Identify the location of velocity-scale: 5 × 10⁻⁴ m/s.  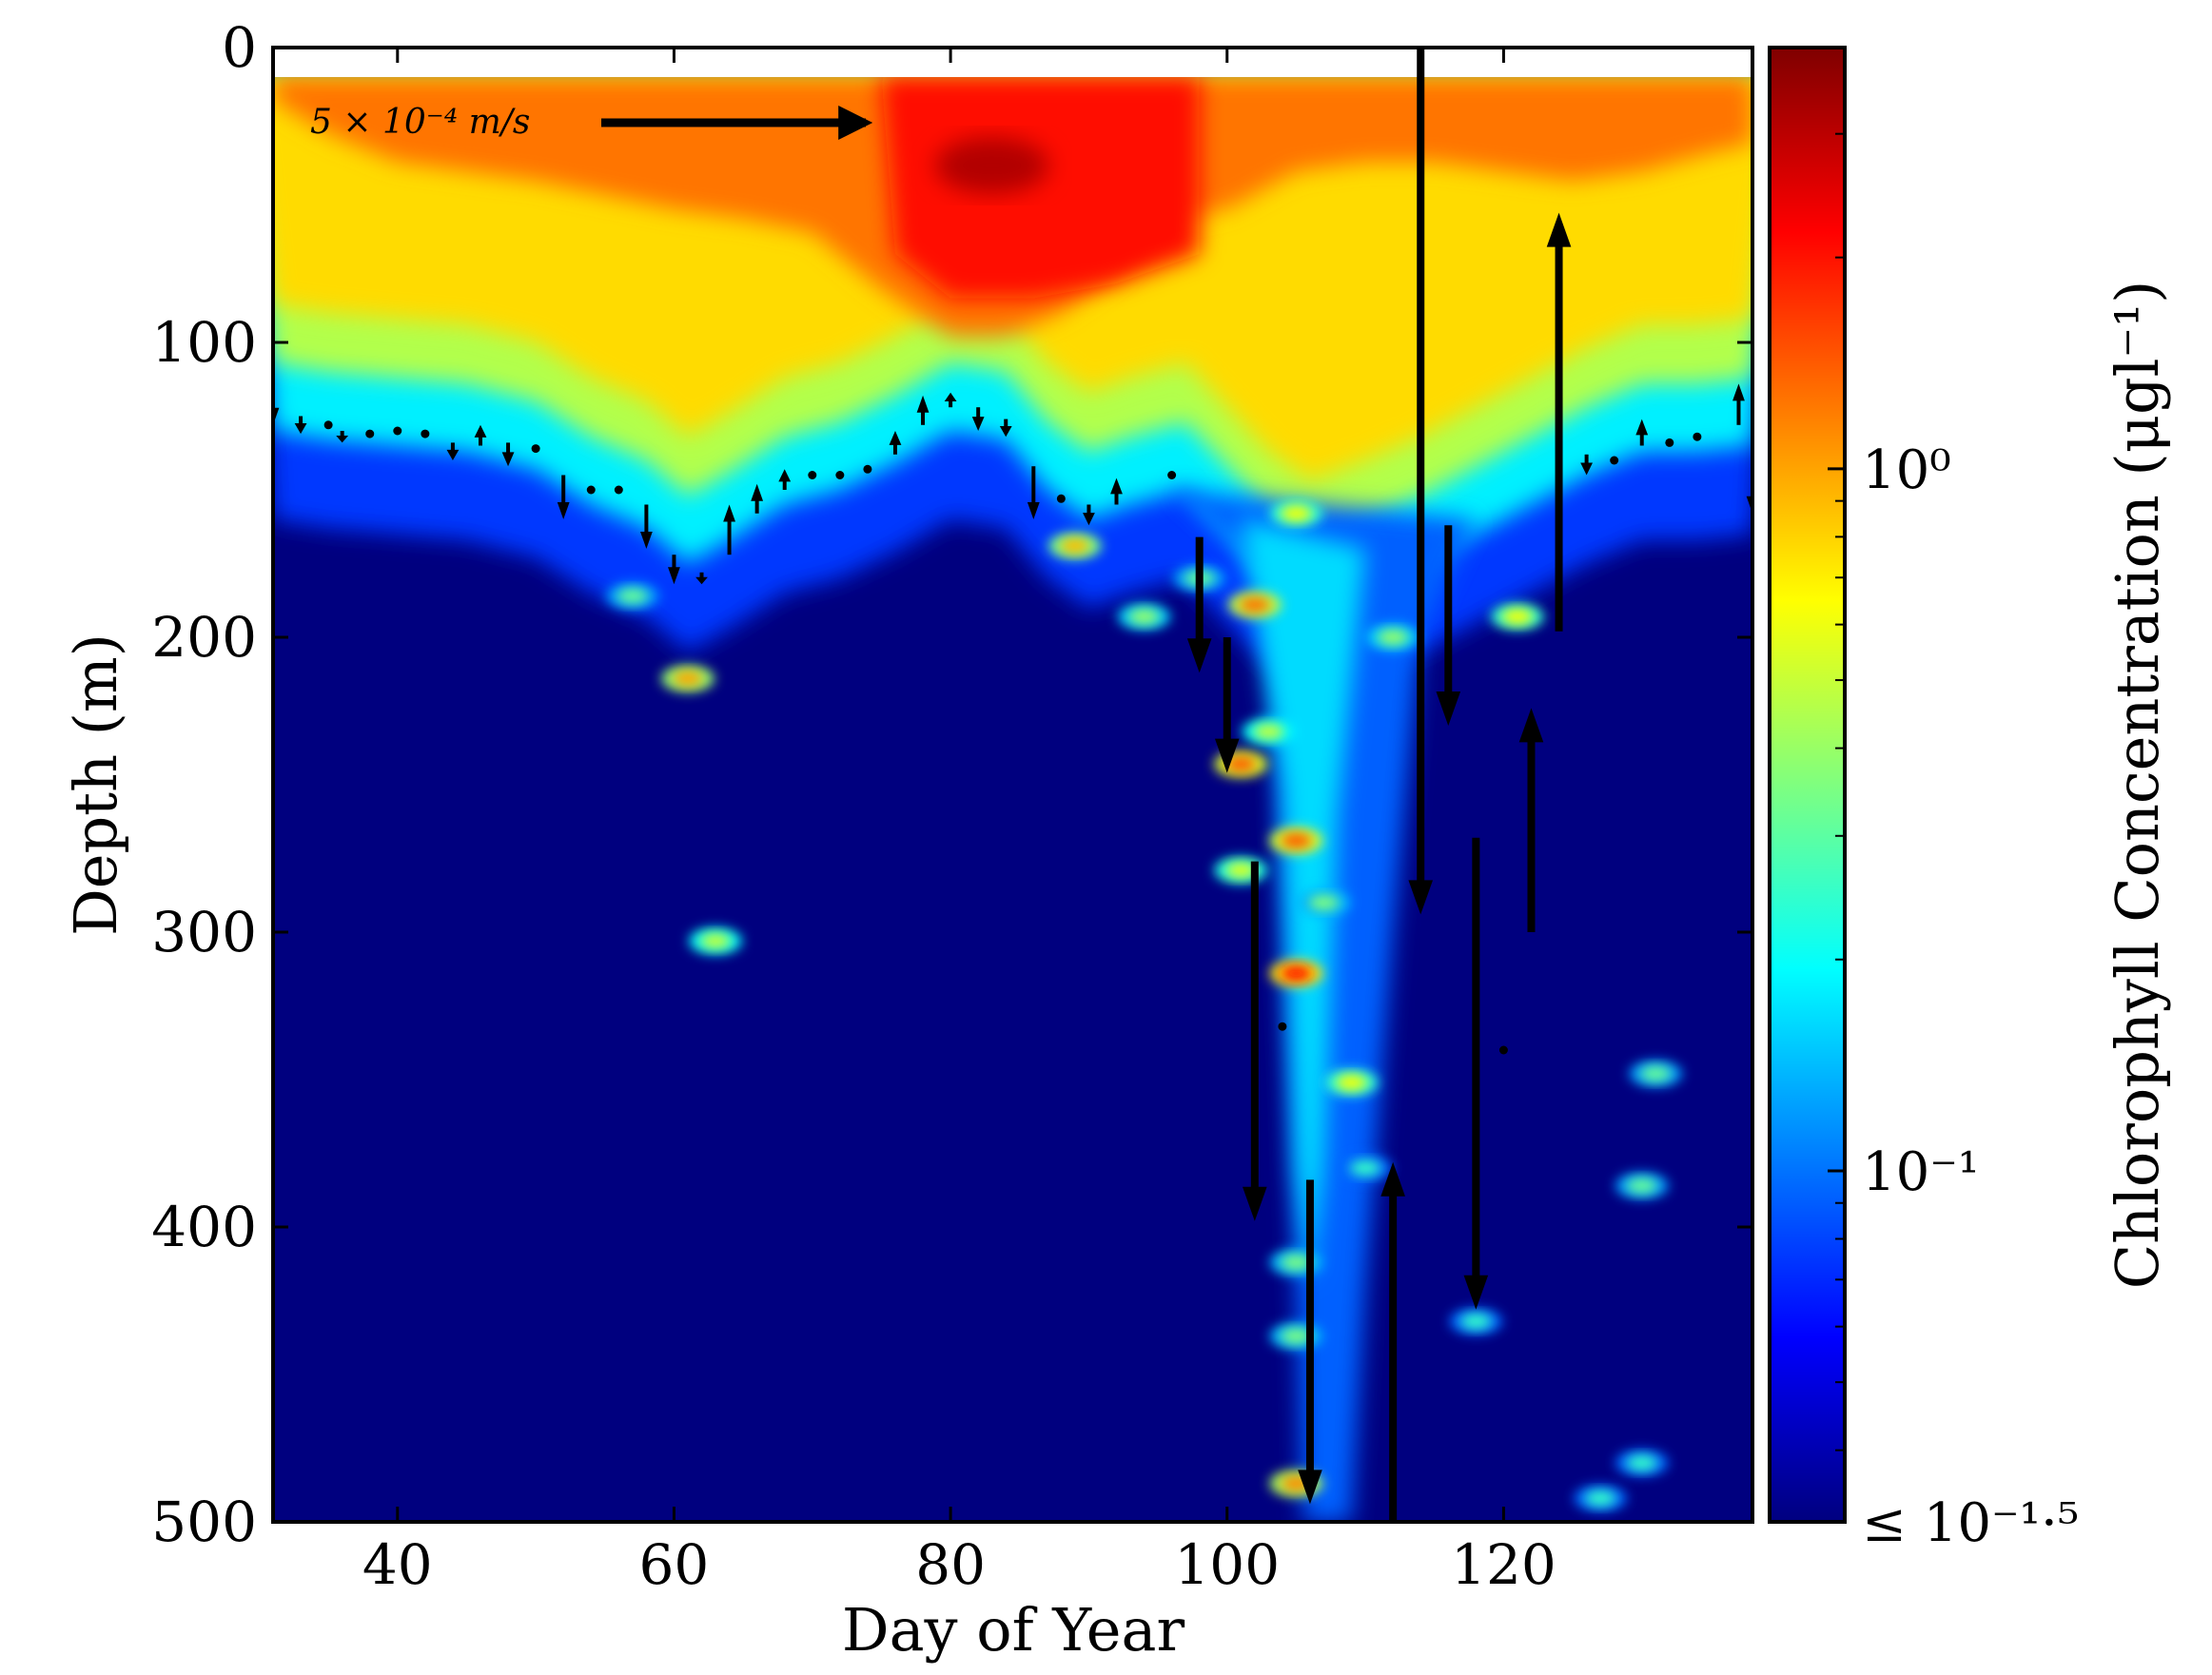
(591, 122).